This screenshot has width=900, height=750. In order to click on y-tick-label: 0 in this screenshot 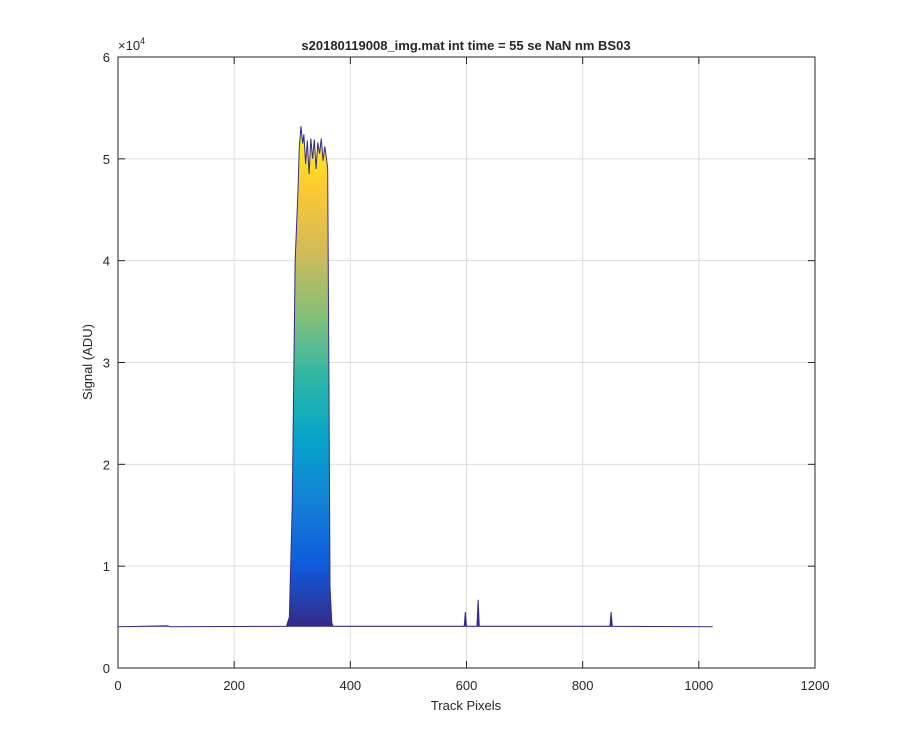, I will do `click(106, 668)`.